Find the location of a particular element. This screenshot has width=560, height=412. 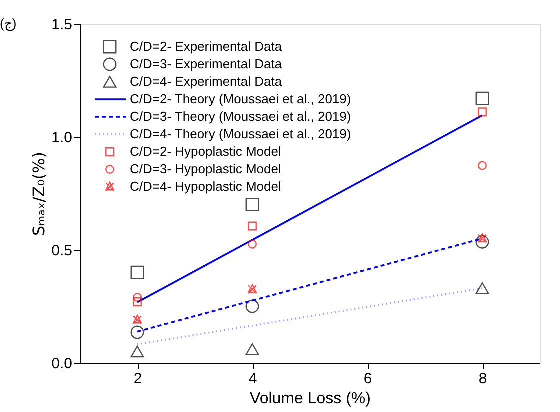

legend-label: C/D=3- Theory (Moussaei et al., 2019) is located at coordinates (241, 116).